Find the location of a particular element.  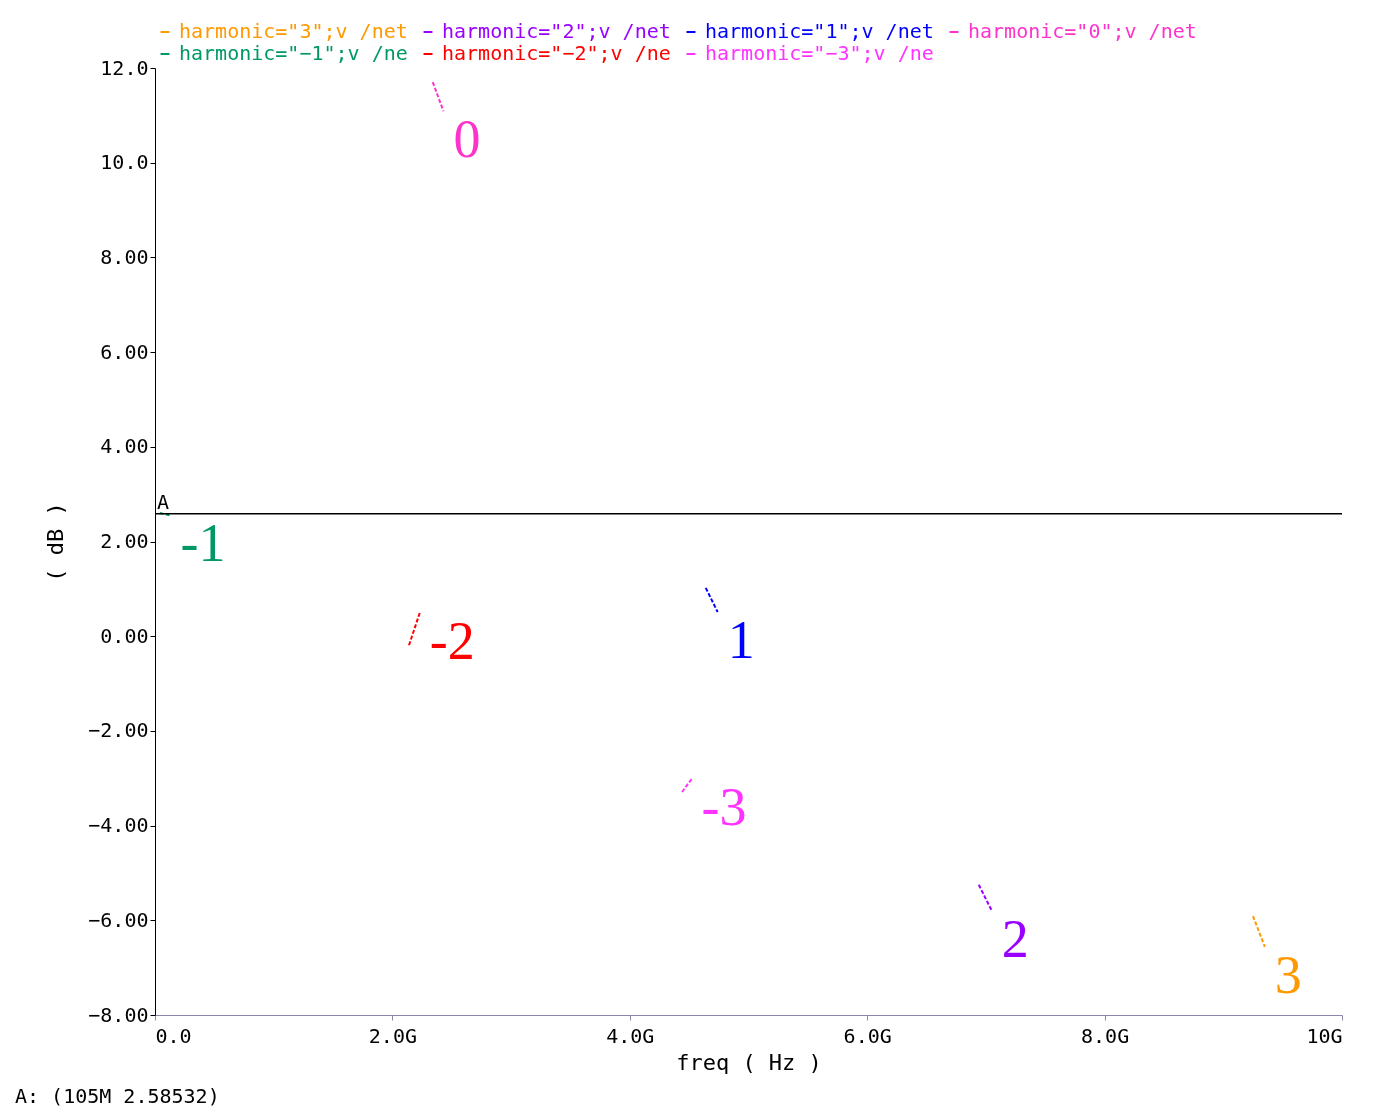

annotation: -2 is located at coordinates (452, 641).